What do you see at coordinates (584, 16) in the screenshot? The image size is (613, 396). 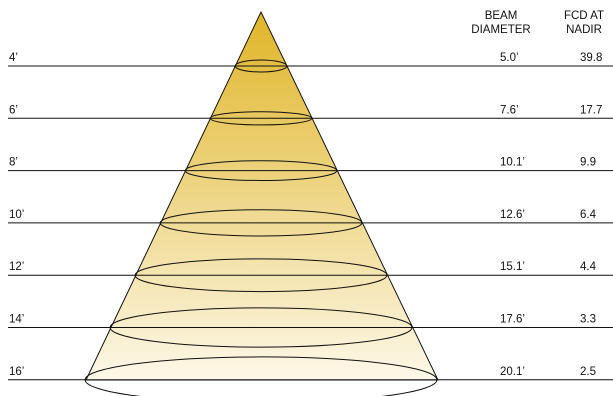 I see `fcd-header-line-1: FCD AT` at bounding box center [584, 16].